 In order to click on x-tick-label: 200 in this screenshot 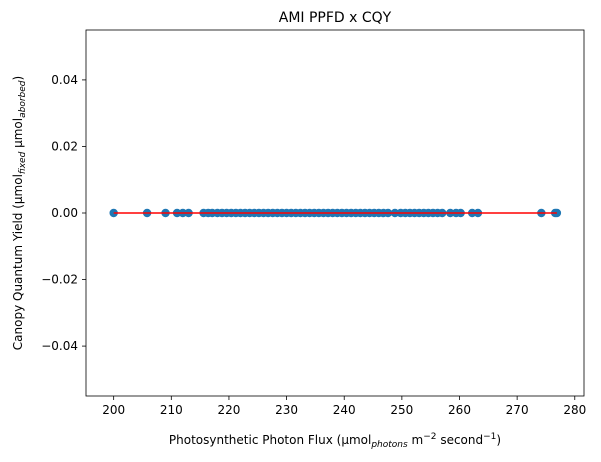, I will do `click(113, 410)`.